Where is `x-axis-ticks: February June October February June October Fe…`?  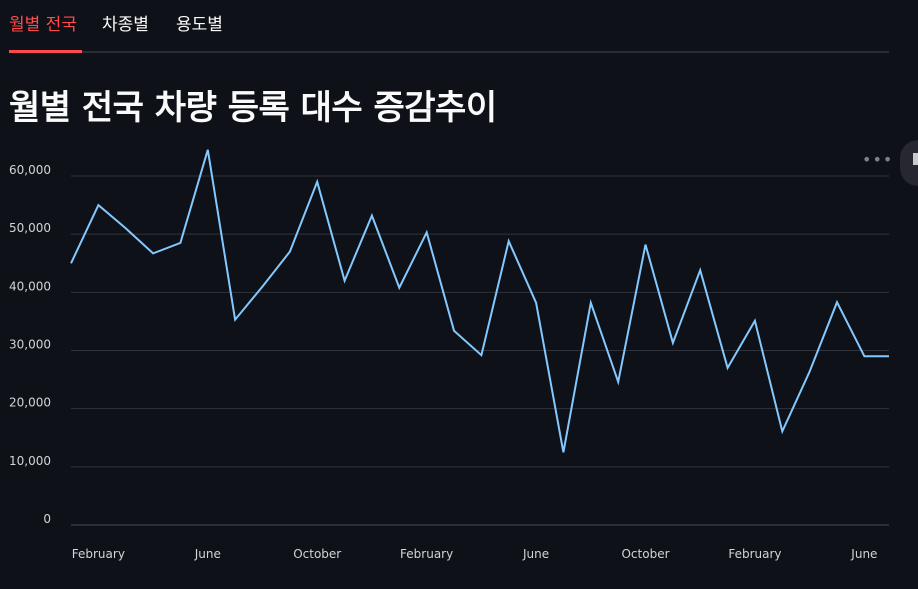
x-axis-ticks: February June October February June October Fe… is located at coordinates (475, 554).